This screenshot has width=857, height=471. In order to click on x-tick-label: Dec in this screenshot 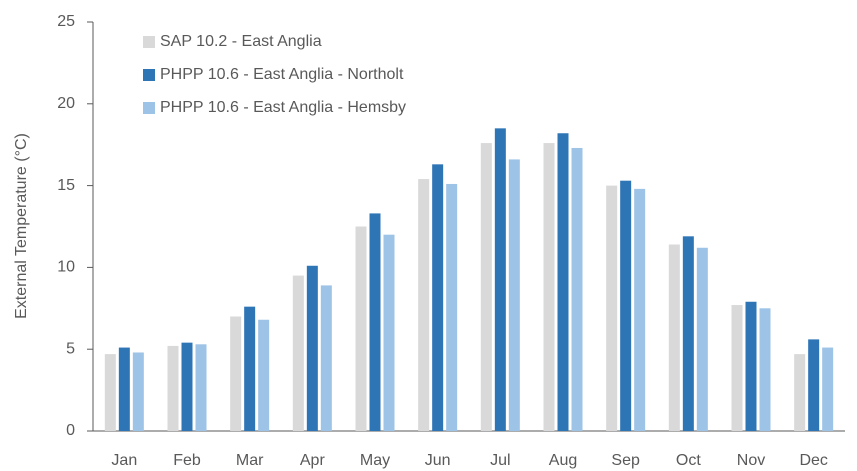, I will do `click(813, 460)`.